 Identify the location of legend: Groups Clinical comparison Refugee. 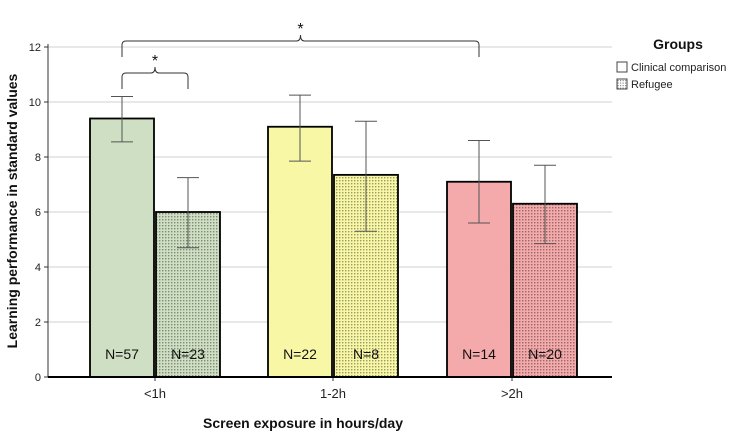
(671, 63).